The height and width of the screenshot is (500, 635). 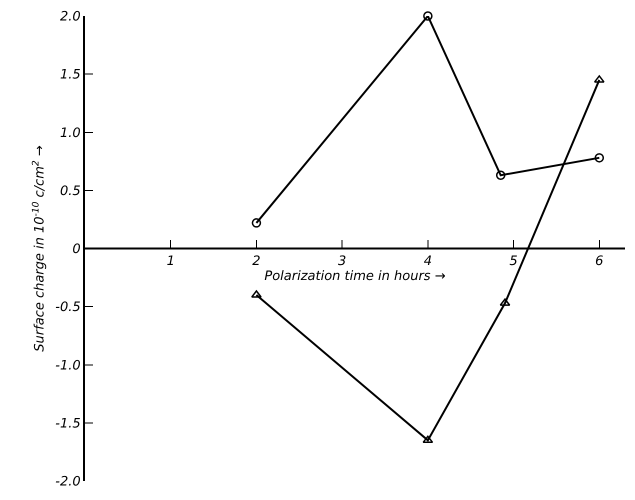 I want to click on x-axis-title: Polarization time in hours →, so click(x=355, y=276).